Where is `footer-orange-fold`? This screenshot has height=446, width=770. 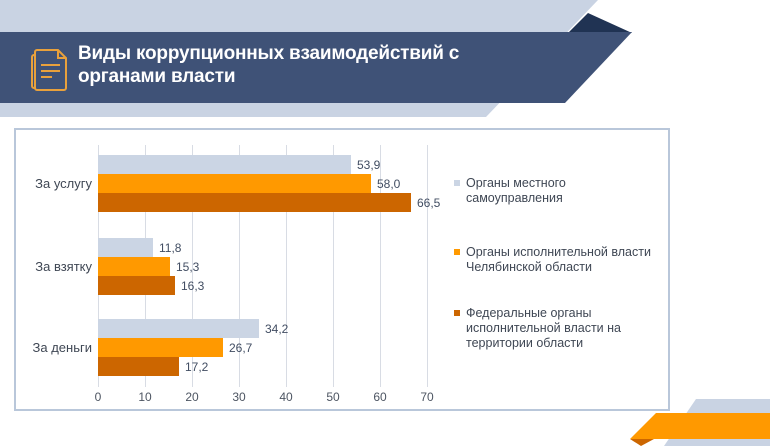 footer-orange-fold is located at coordinates (642, 442).